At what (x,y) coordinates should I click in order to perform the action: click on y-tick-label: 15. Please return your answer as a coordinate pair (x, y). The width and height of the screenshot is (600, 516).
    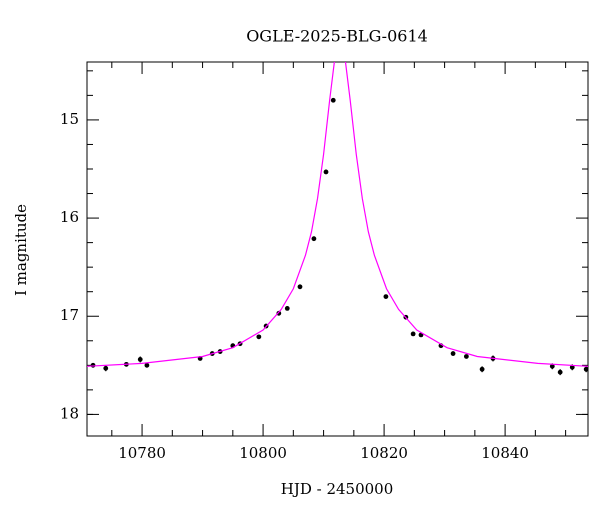
    Looking at the image, I should click on (69, 119).